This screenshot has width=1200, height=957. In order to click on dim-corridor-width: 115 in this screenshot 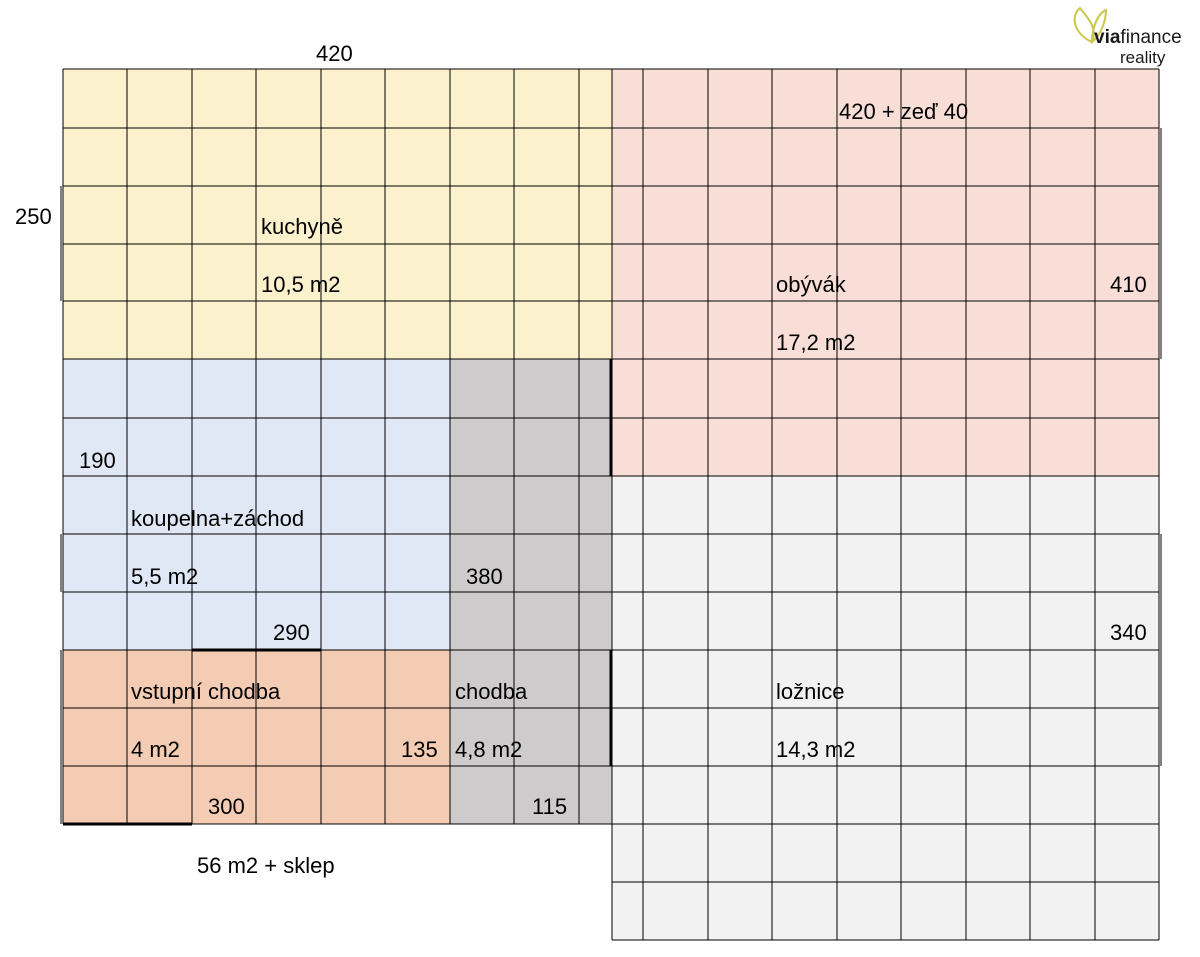, I will do `click(549, 806)`.